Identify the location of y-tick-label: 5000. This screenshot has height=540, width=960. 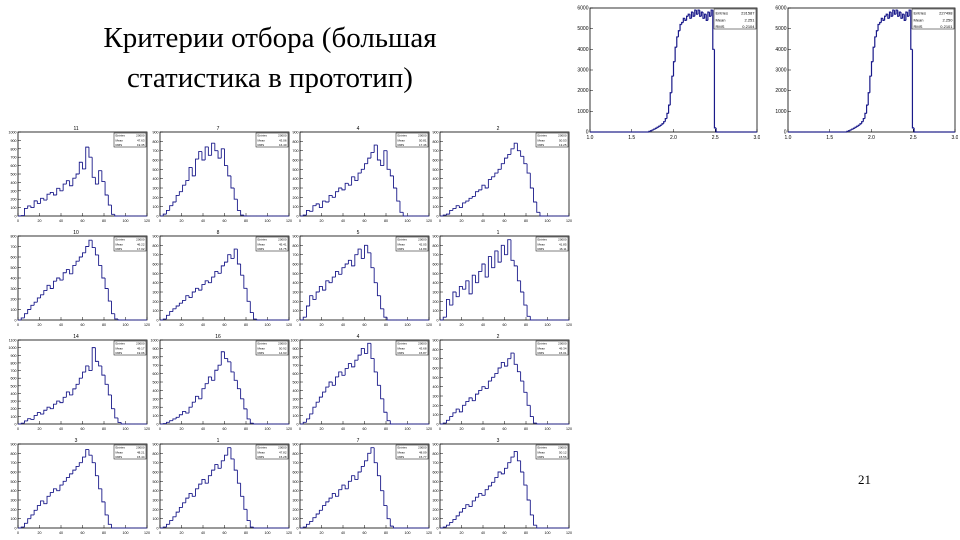
(780, 29).